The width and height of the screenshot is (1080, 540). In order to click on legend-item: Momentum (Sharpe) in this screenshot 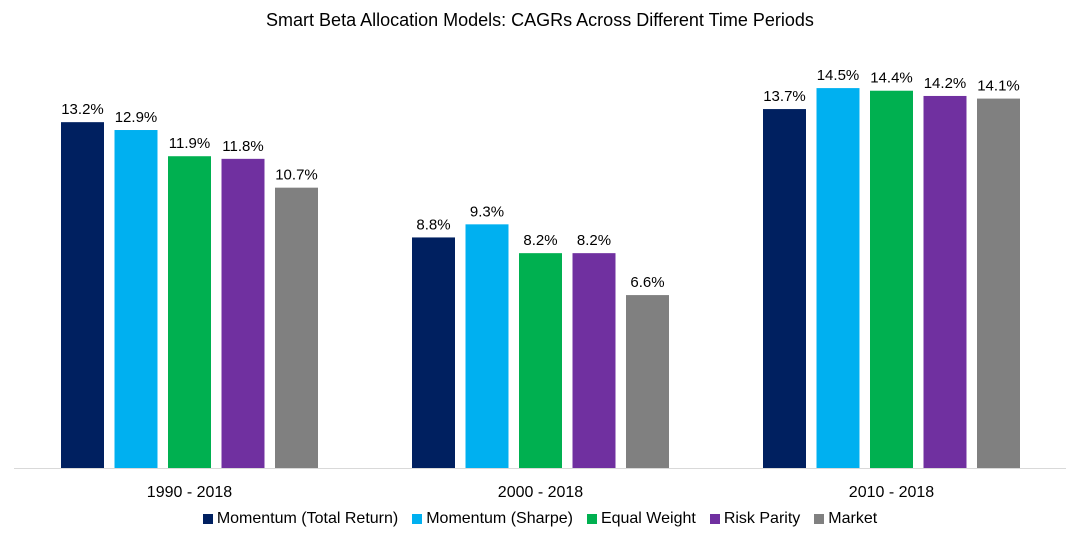, I will do `click(492, 519)`.